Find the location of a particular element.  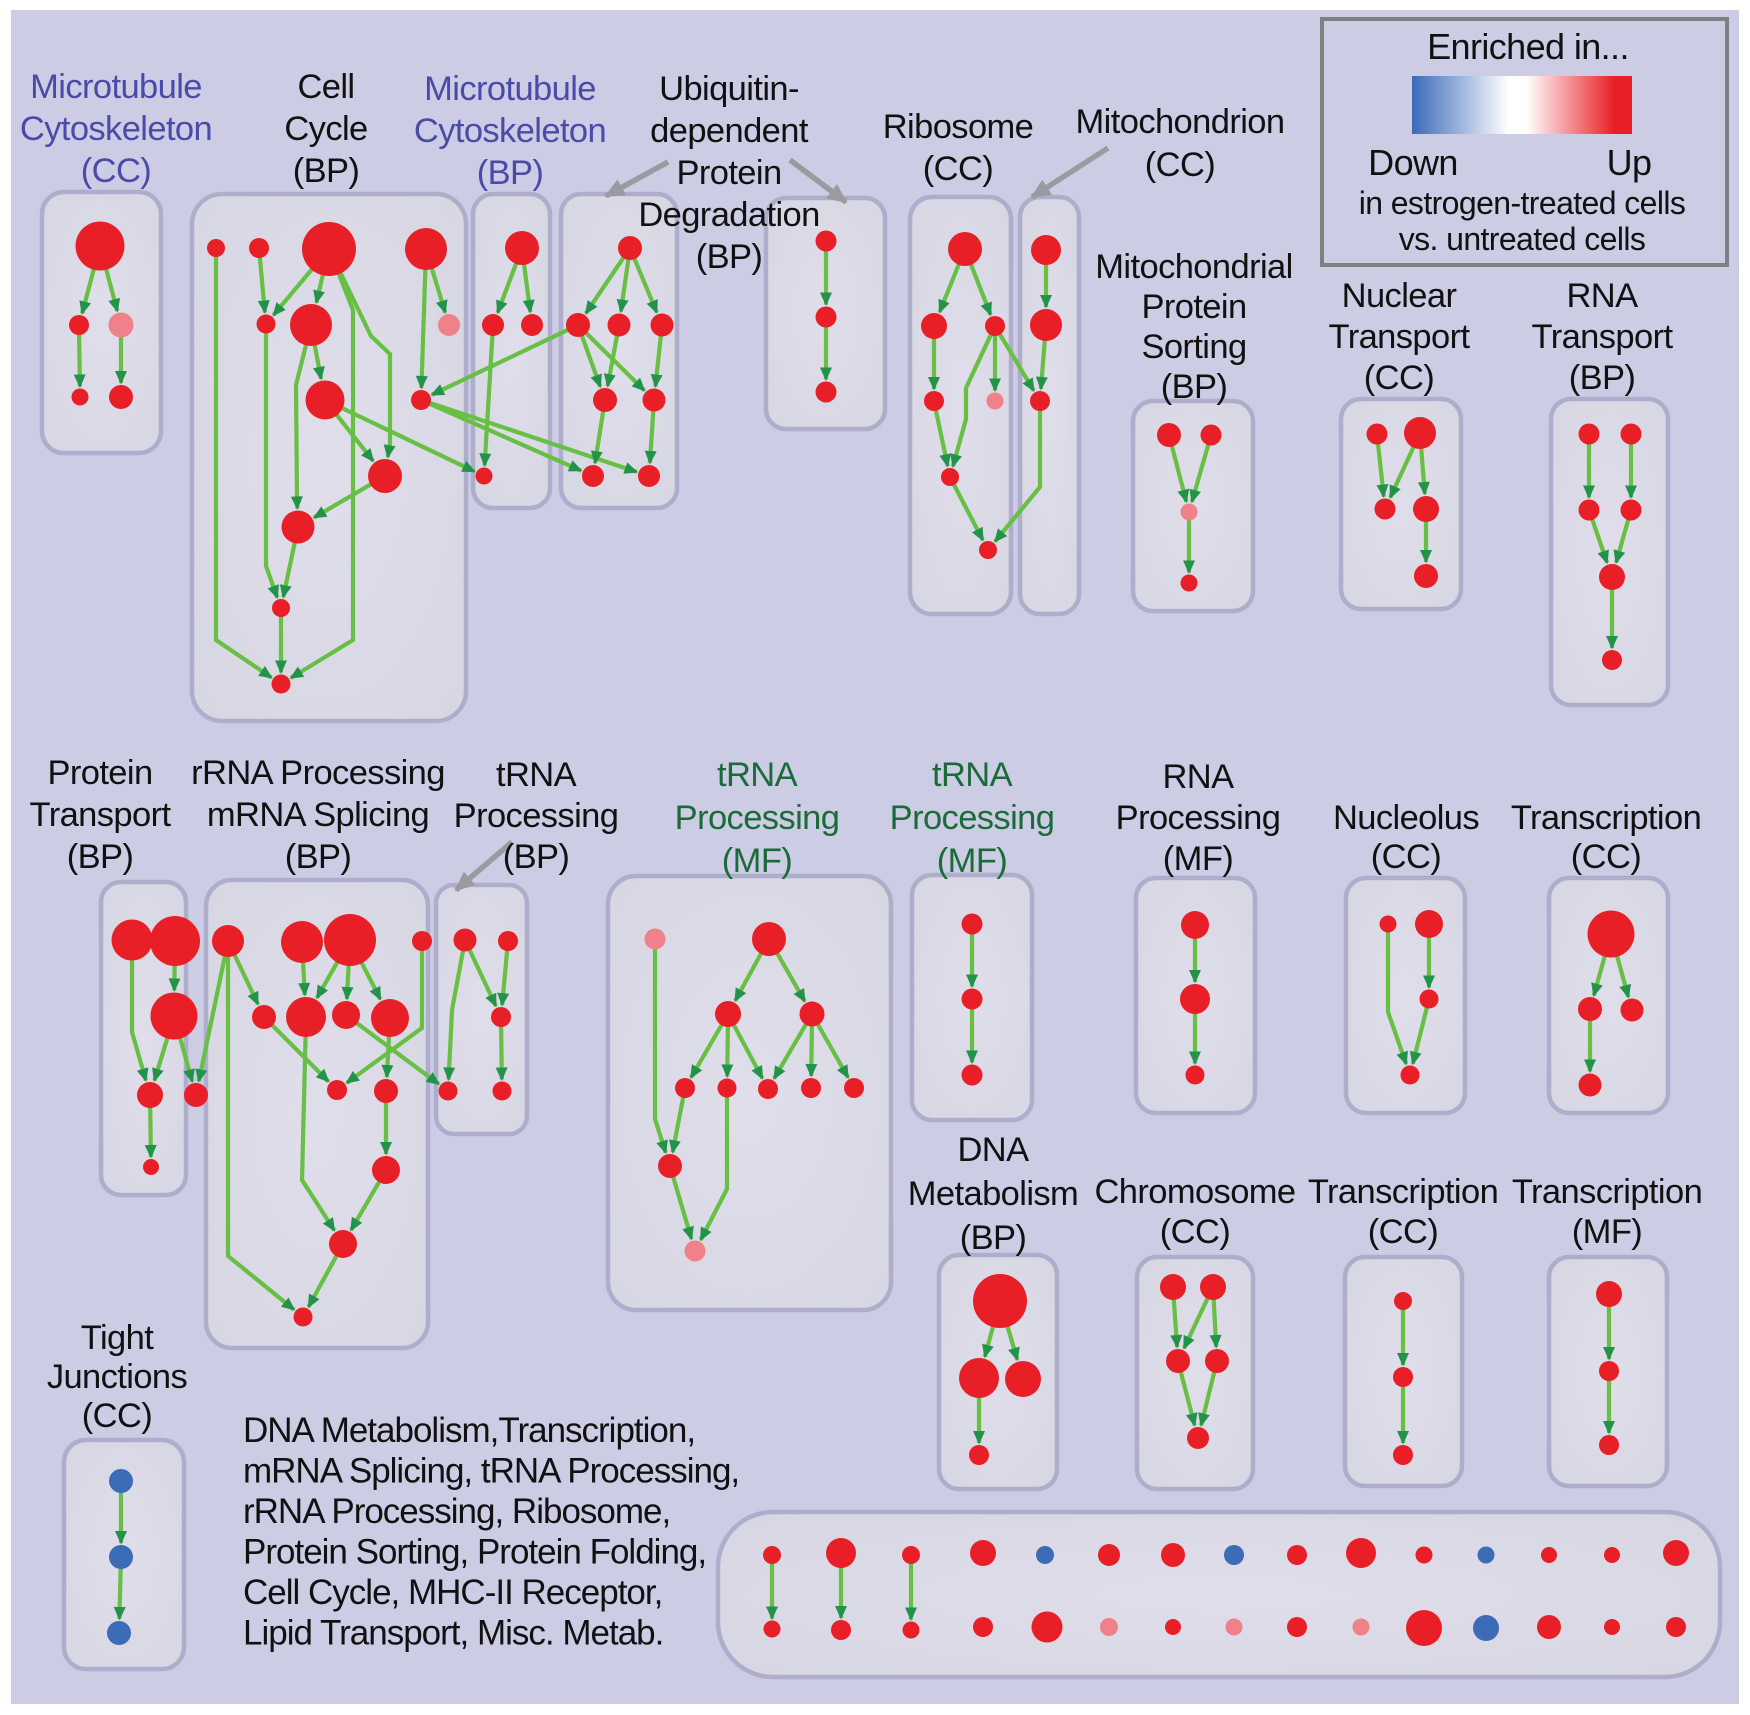

svg-text: DNA is located at coordinates (993, 1150).